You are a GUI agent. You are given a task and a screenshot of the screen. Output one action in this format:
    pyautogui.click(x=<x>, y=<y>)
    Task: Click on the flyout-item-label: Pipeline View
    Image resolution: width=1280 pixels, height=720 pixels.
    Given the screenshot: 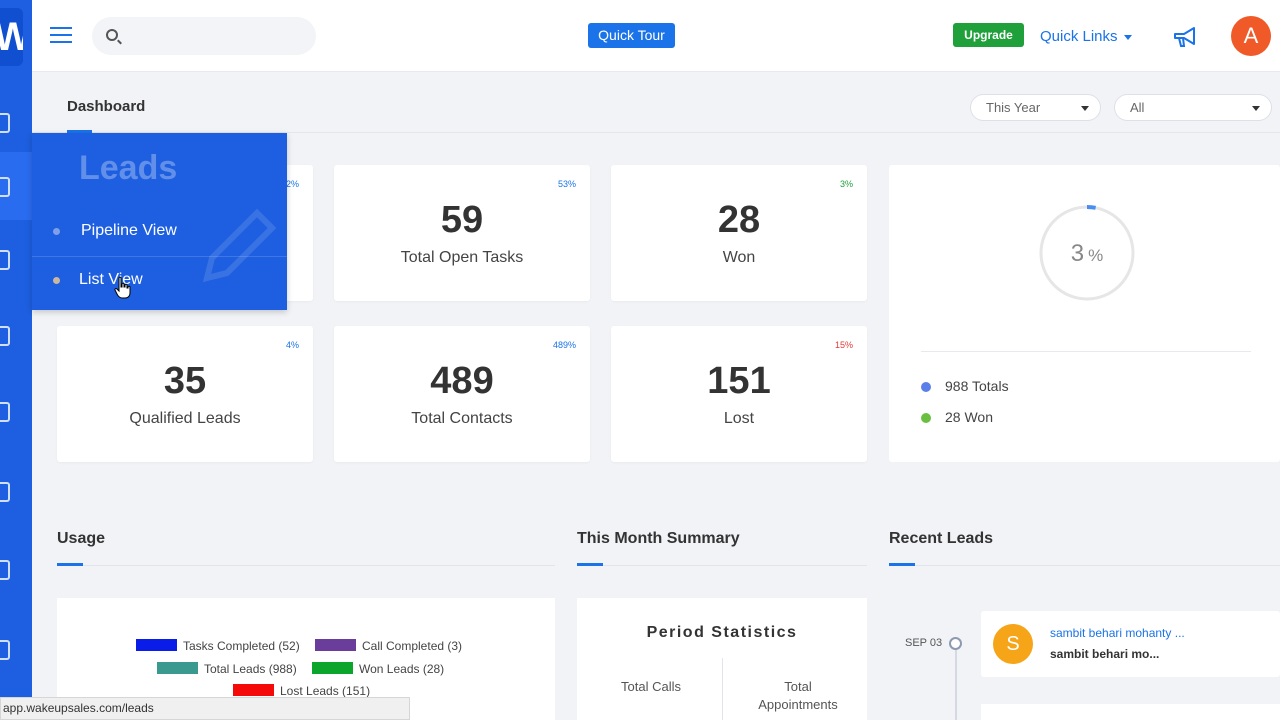 What is the action you would take?
    pyautogui.click(x=129, y=230)
    